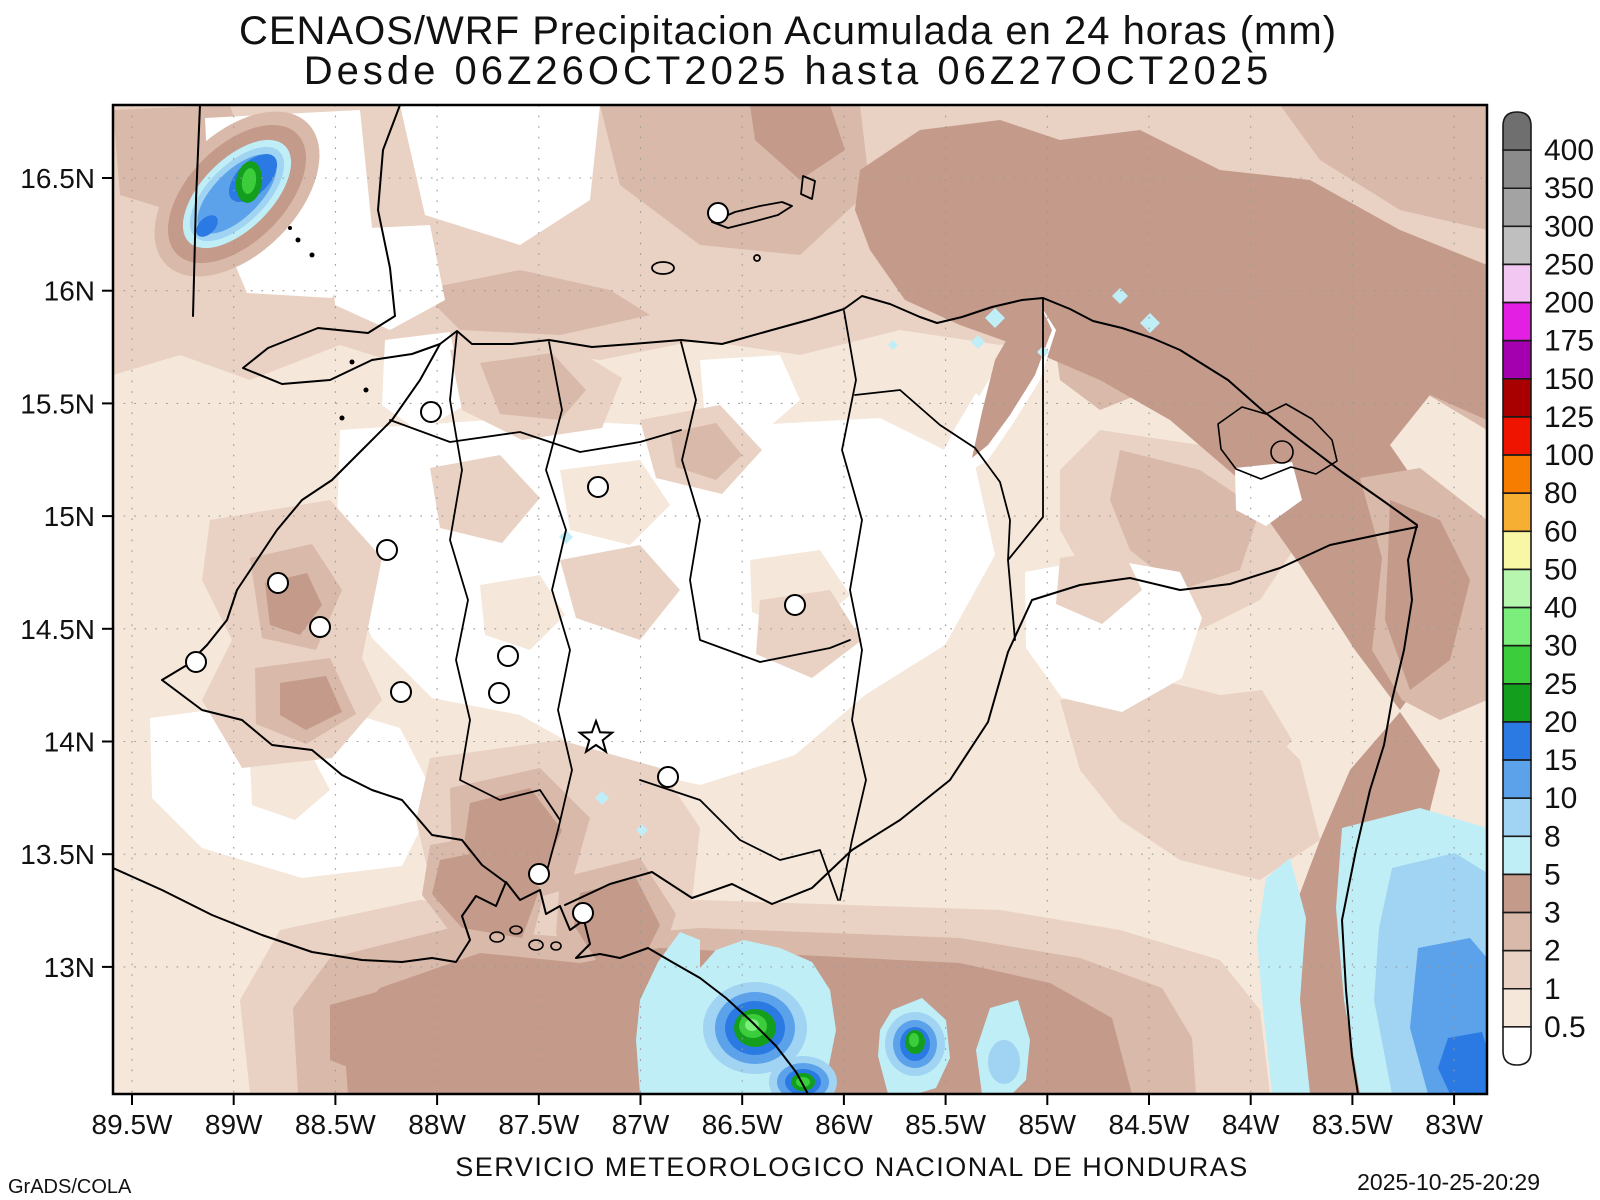  What do you see at coordinates (57, 178) in the screenshot?
I see `y-tick-label: 16.5N` at bounding box center [57, 178].